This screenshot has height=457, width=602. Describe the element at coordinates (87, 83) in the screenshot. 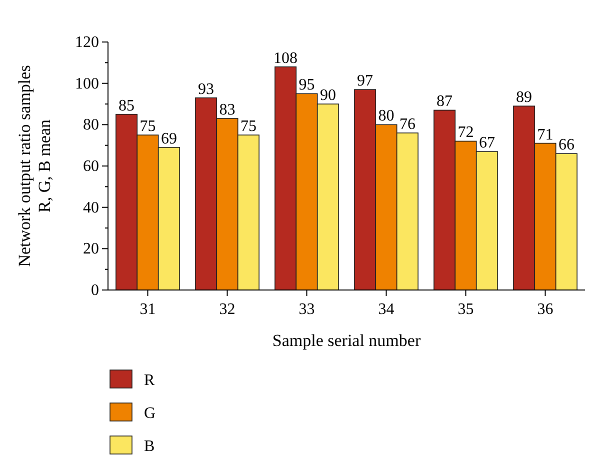

I see `y-tick-label: 100` at that location.